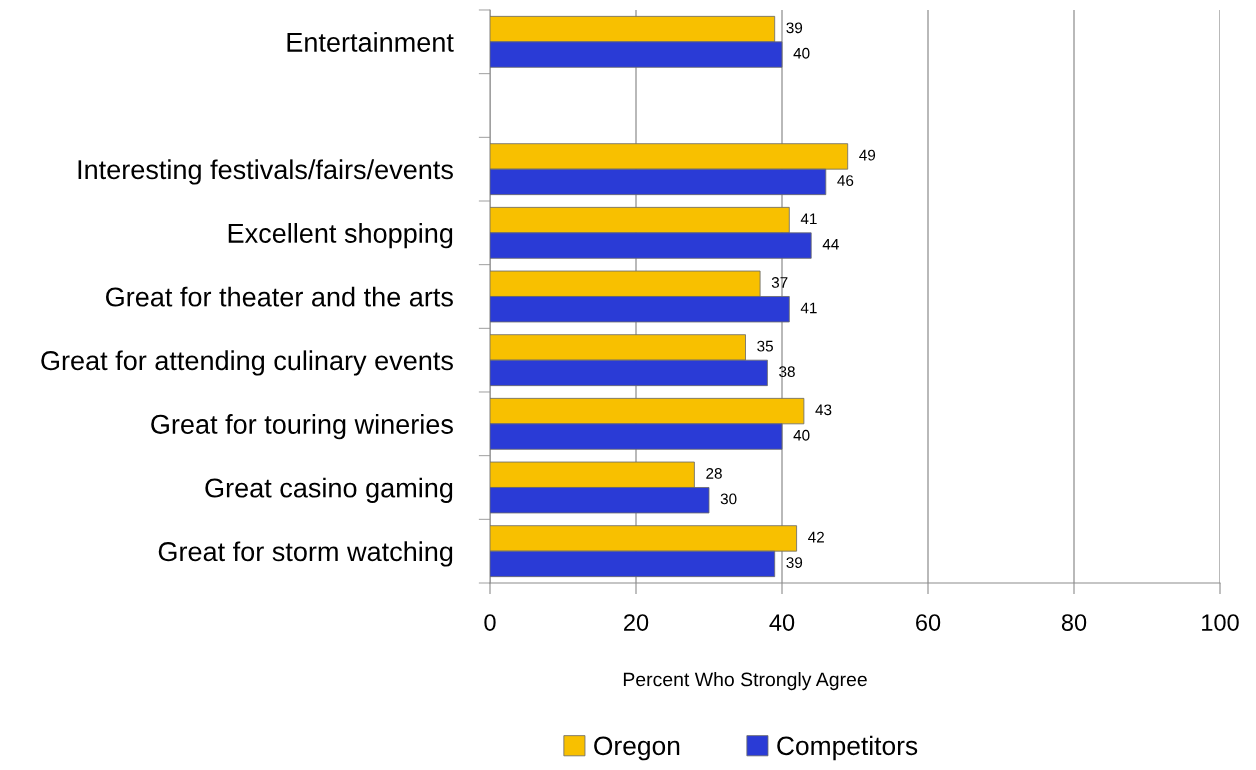 This screenshot has width=1256, height=770. I want to click on data-label: 30, so click(728, 499).